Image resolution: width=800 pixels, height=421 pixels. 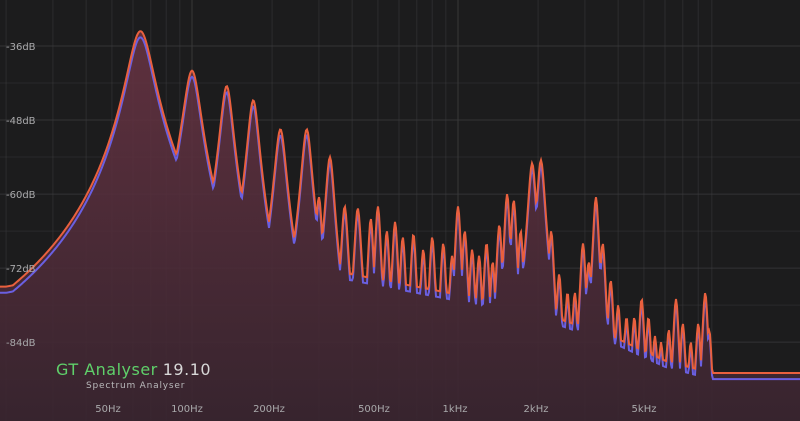 What do you see at coordinates (21, 121) in the screenshot?
I see `db-label-48: -48dB` at bounding box center [21, 121].